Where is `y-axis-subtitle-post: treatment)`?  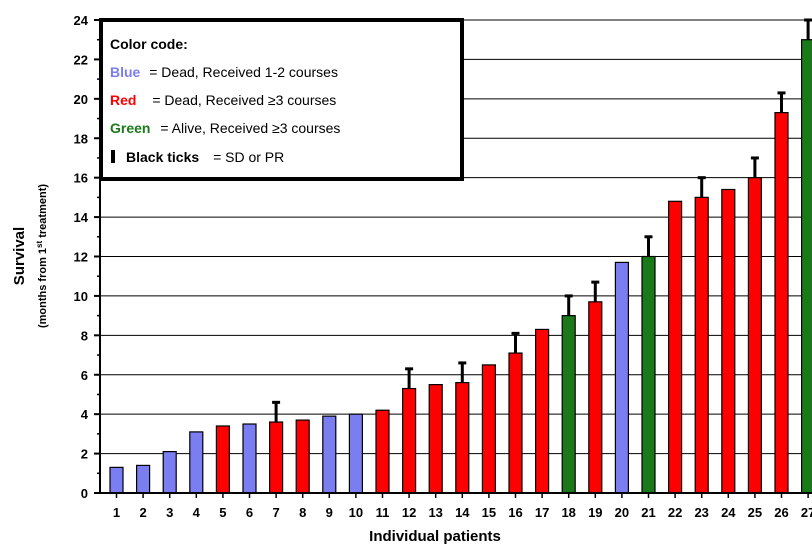 y-axis-subtitle-post: treatment) is located at coordinates (43, 212).